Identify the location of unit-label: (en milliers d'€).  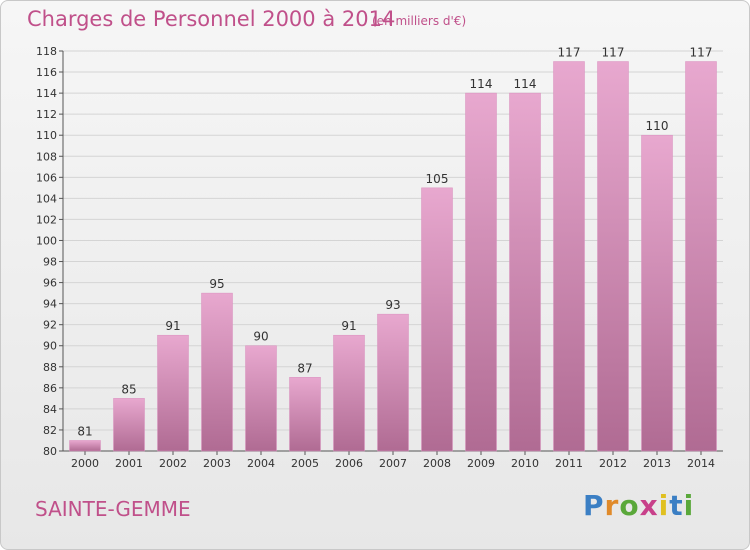
(419, 21).